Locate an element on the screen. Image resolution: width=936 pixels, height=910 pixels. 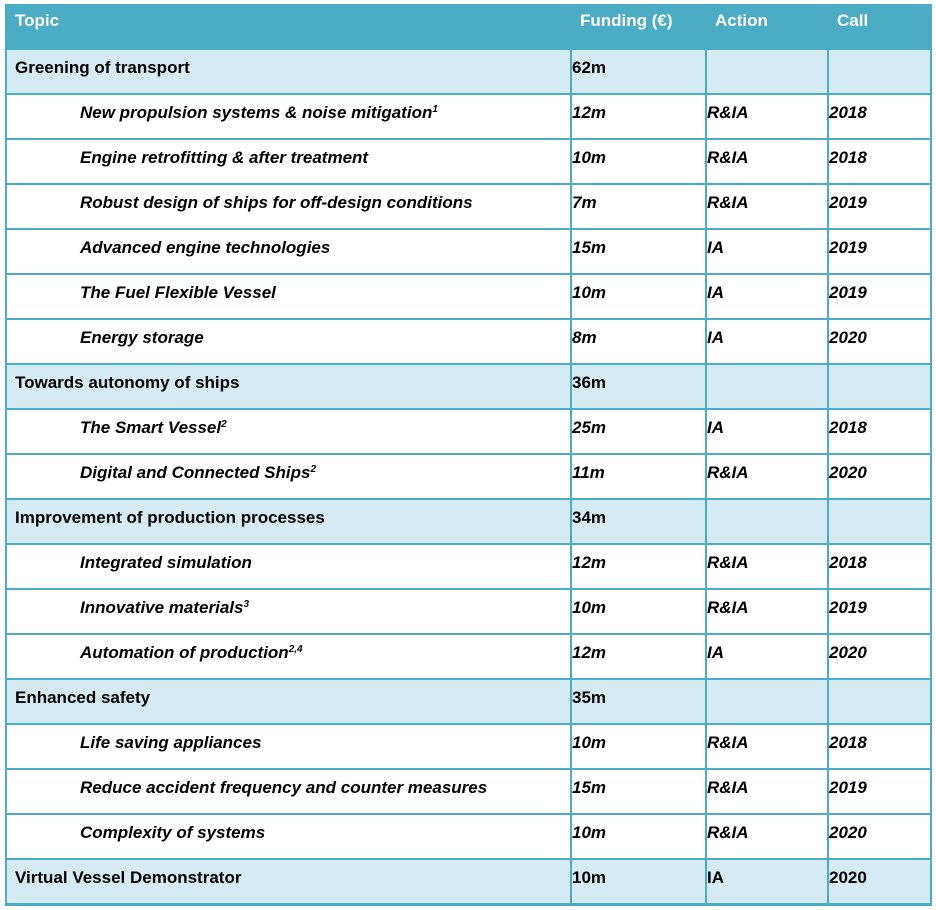
category-row: Towards autonomy of ships 36m is located at coordinates (468, 386).